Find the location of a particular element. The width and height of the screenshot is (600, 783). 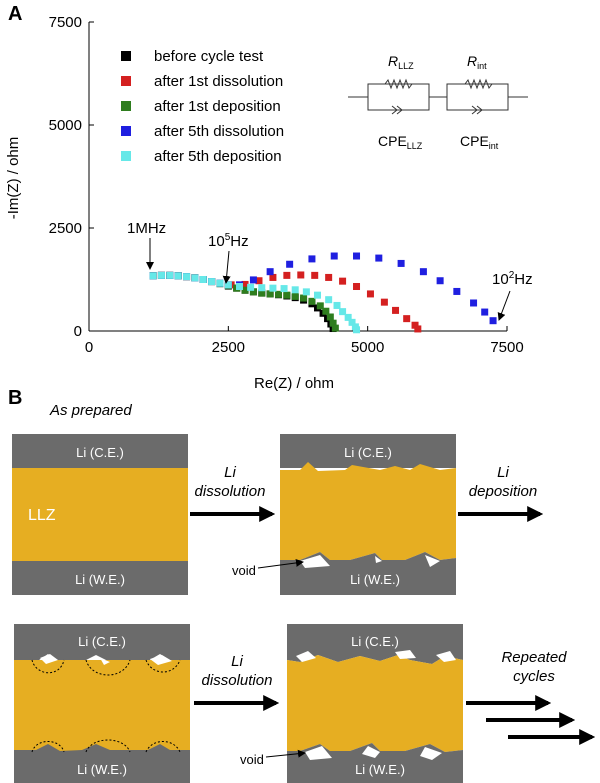

annotation-1mhz: 1MHz is located at coordinates (146, 245).